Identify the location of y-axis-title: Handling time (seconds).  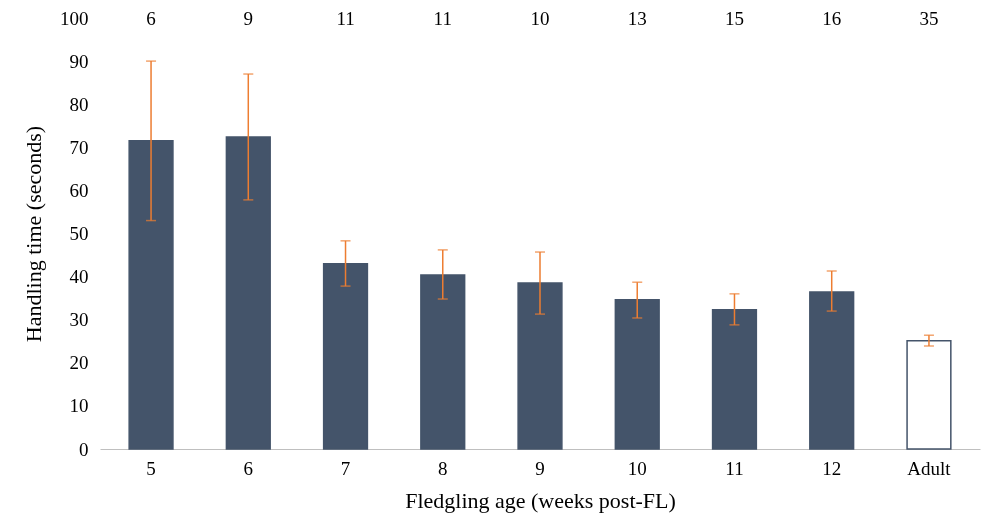
(33, 234).